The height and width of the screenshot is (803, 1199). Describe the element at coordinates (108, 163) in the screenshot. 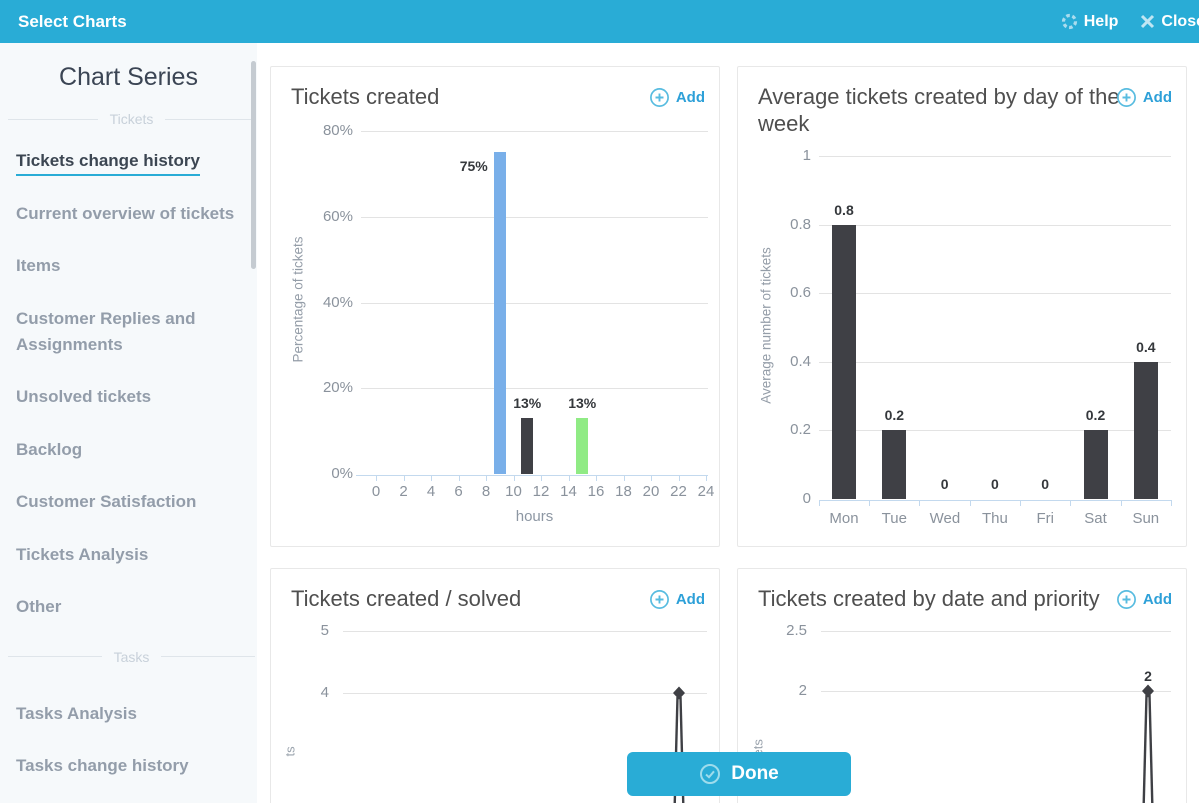

I see `sidebar-item-label: Tickets change history` at that location.